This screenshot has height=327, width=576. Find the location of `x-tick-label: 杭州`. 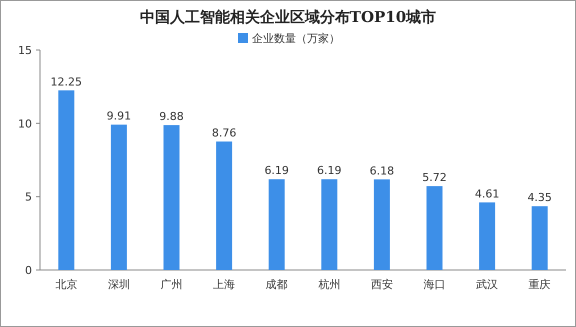

x-tick-label: 杭州 is located at coordinates (328, 284).